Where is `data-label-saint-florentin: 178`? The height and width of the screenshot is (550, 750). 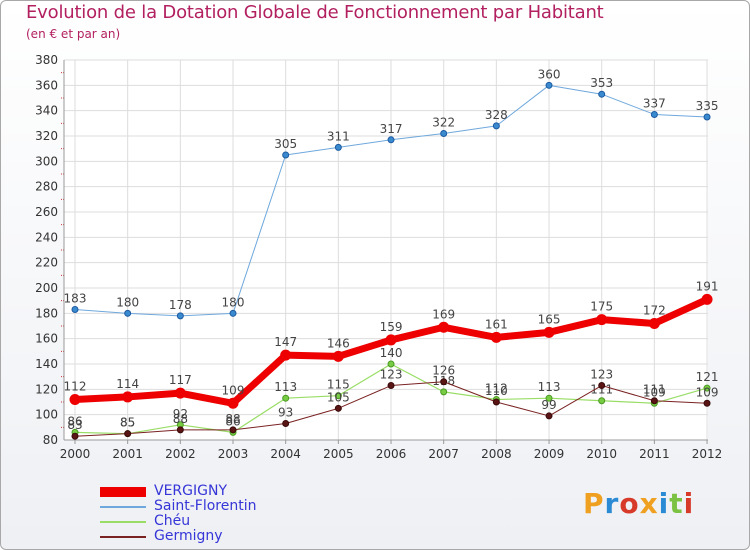 data-label-saint-florentin: 178 is located at coordinates (180, 305).